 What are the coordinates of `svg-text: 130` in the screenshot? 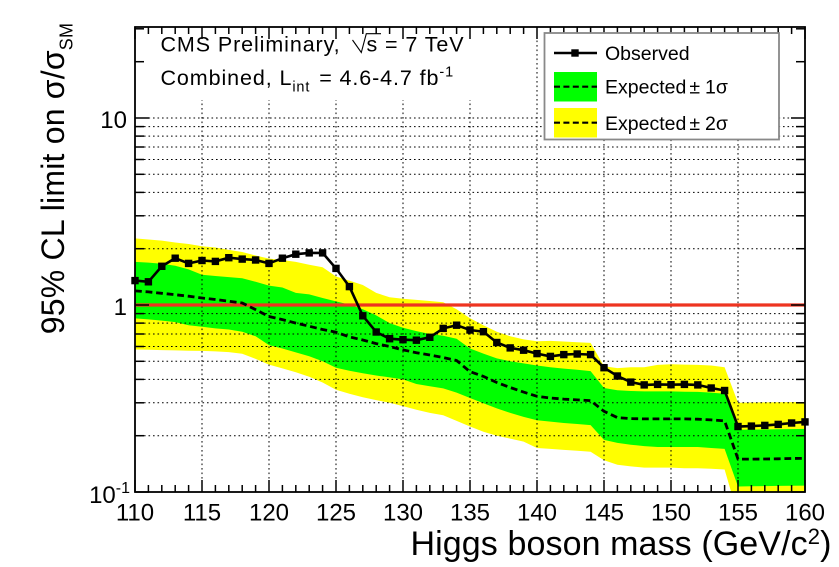 It's located at (403, 513).